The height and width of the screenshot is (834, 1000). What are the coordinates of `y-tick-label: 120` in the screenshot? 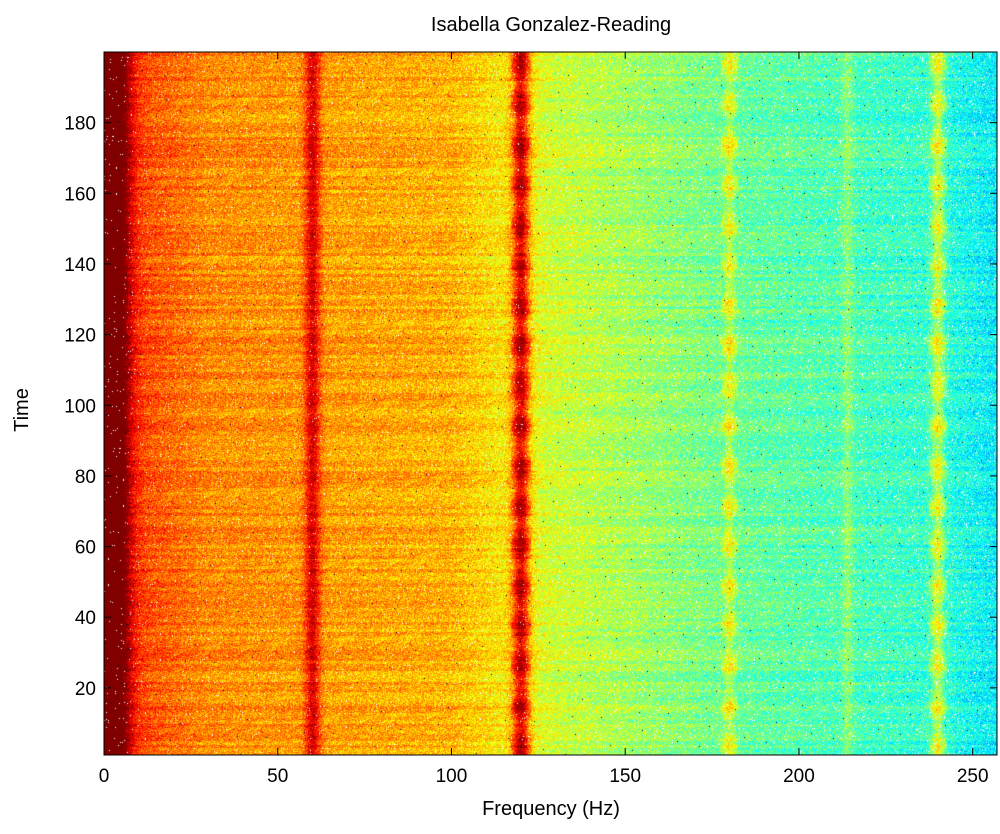 It's located at (80, 336).